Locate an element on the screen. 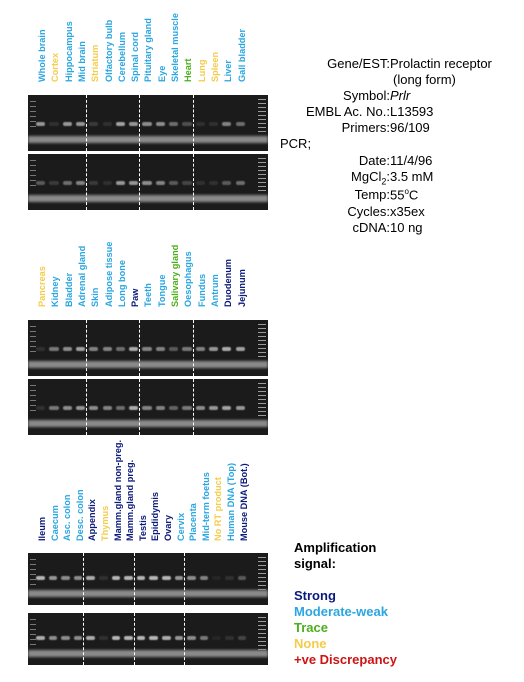  lane-label-text: No RT product is located at coordinates (218, 509).